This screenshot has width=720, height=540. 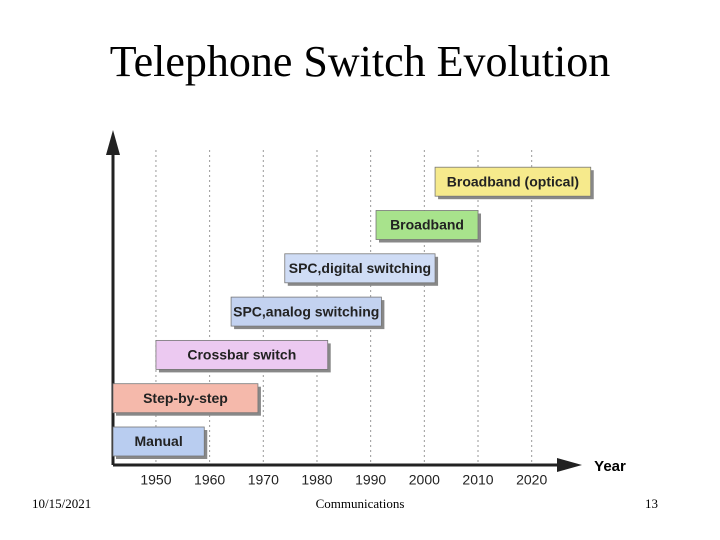 What do you see at coordinates (424, 480) in the screenshot?
I see `x-tick-label: 2000` at bounding box center [424, 480].